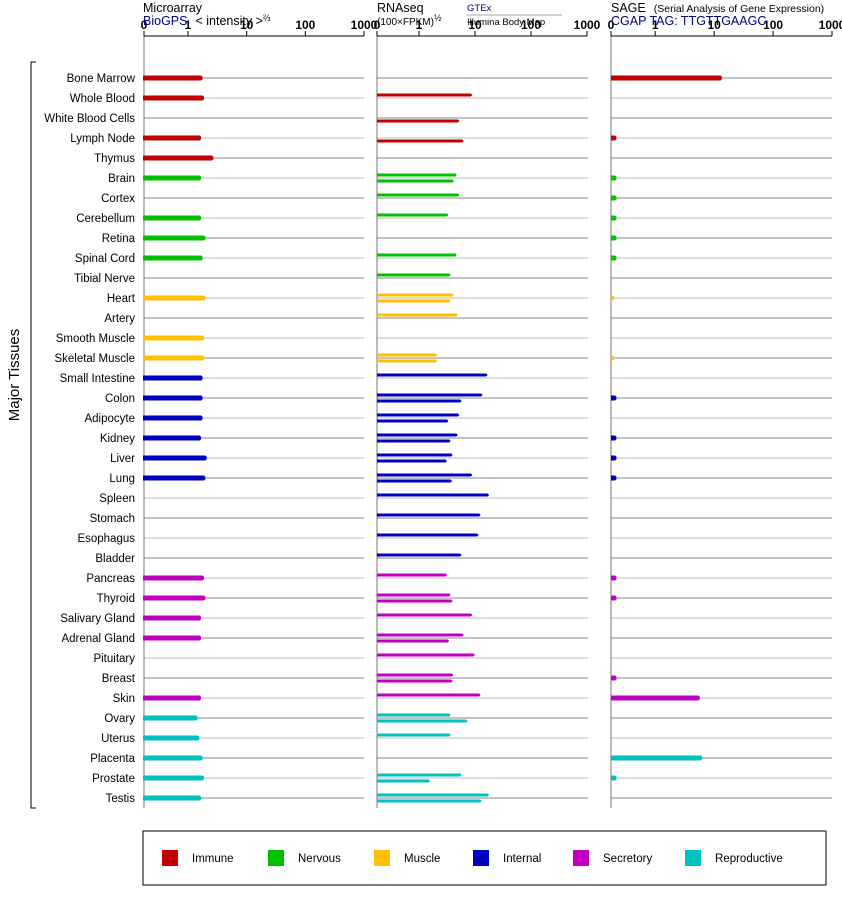 This screenshot has width=842, height=905. I want to click on legend-label-muscle: Muscle, so click(422, 859).